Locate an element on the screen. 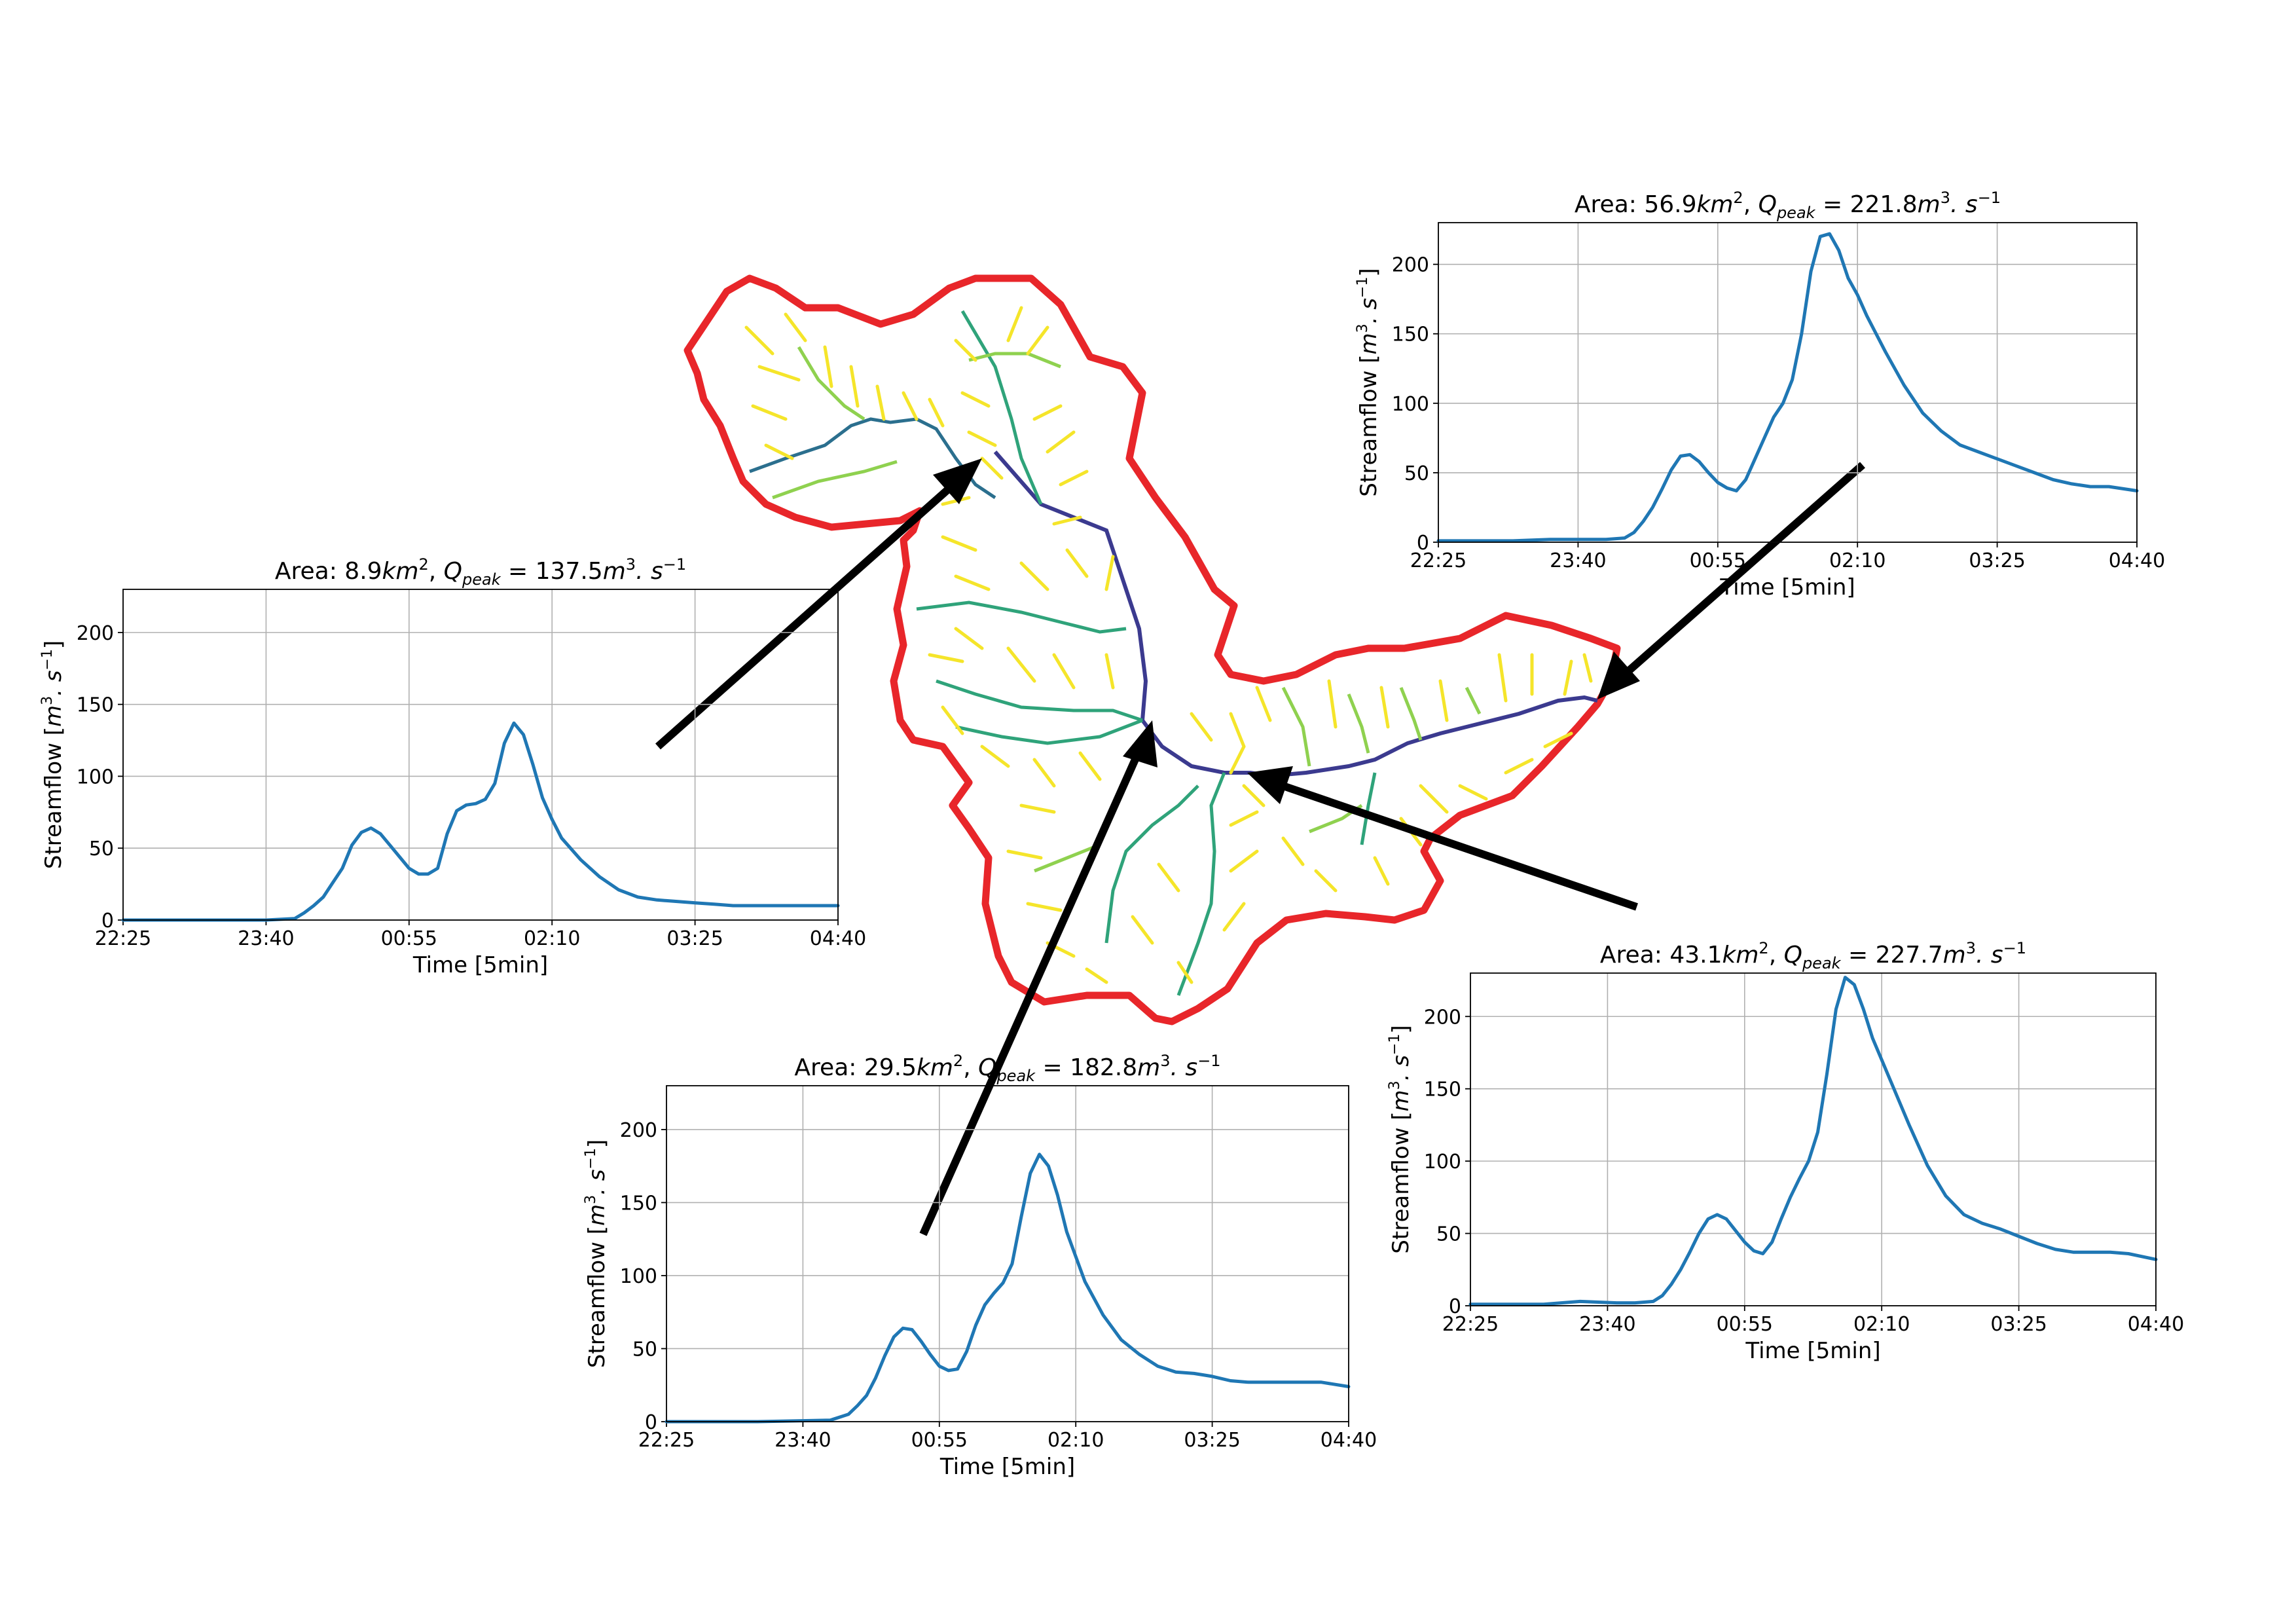 The height and width of the screenshot is (1624, 2296). title-flow-exp: 3 is located at coordinates (1945, 198).